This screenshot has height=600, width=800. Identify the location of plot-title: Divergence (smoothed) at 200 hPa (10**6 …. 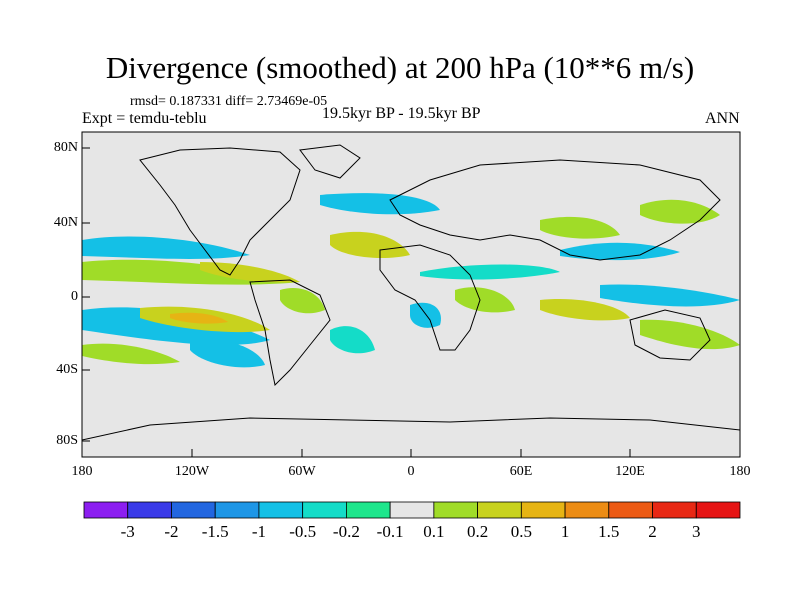
(400, 67).